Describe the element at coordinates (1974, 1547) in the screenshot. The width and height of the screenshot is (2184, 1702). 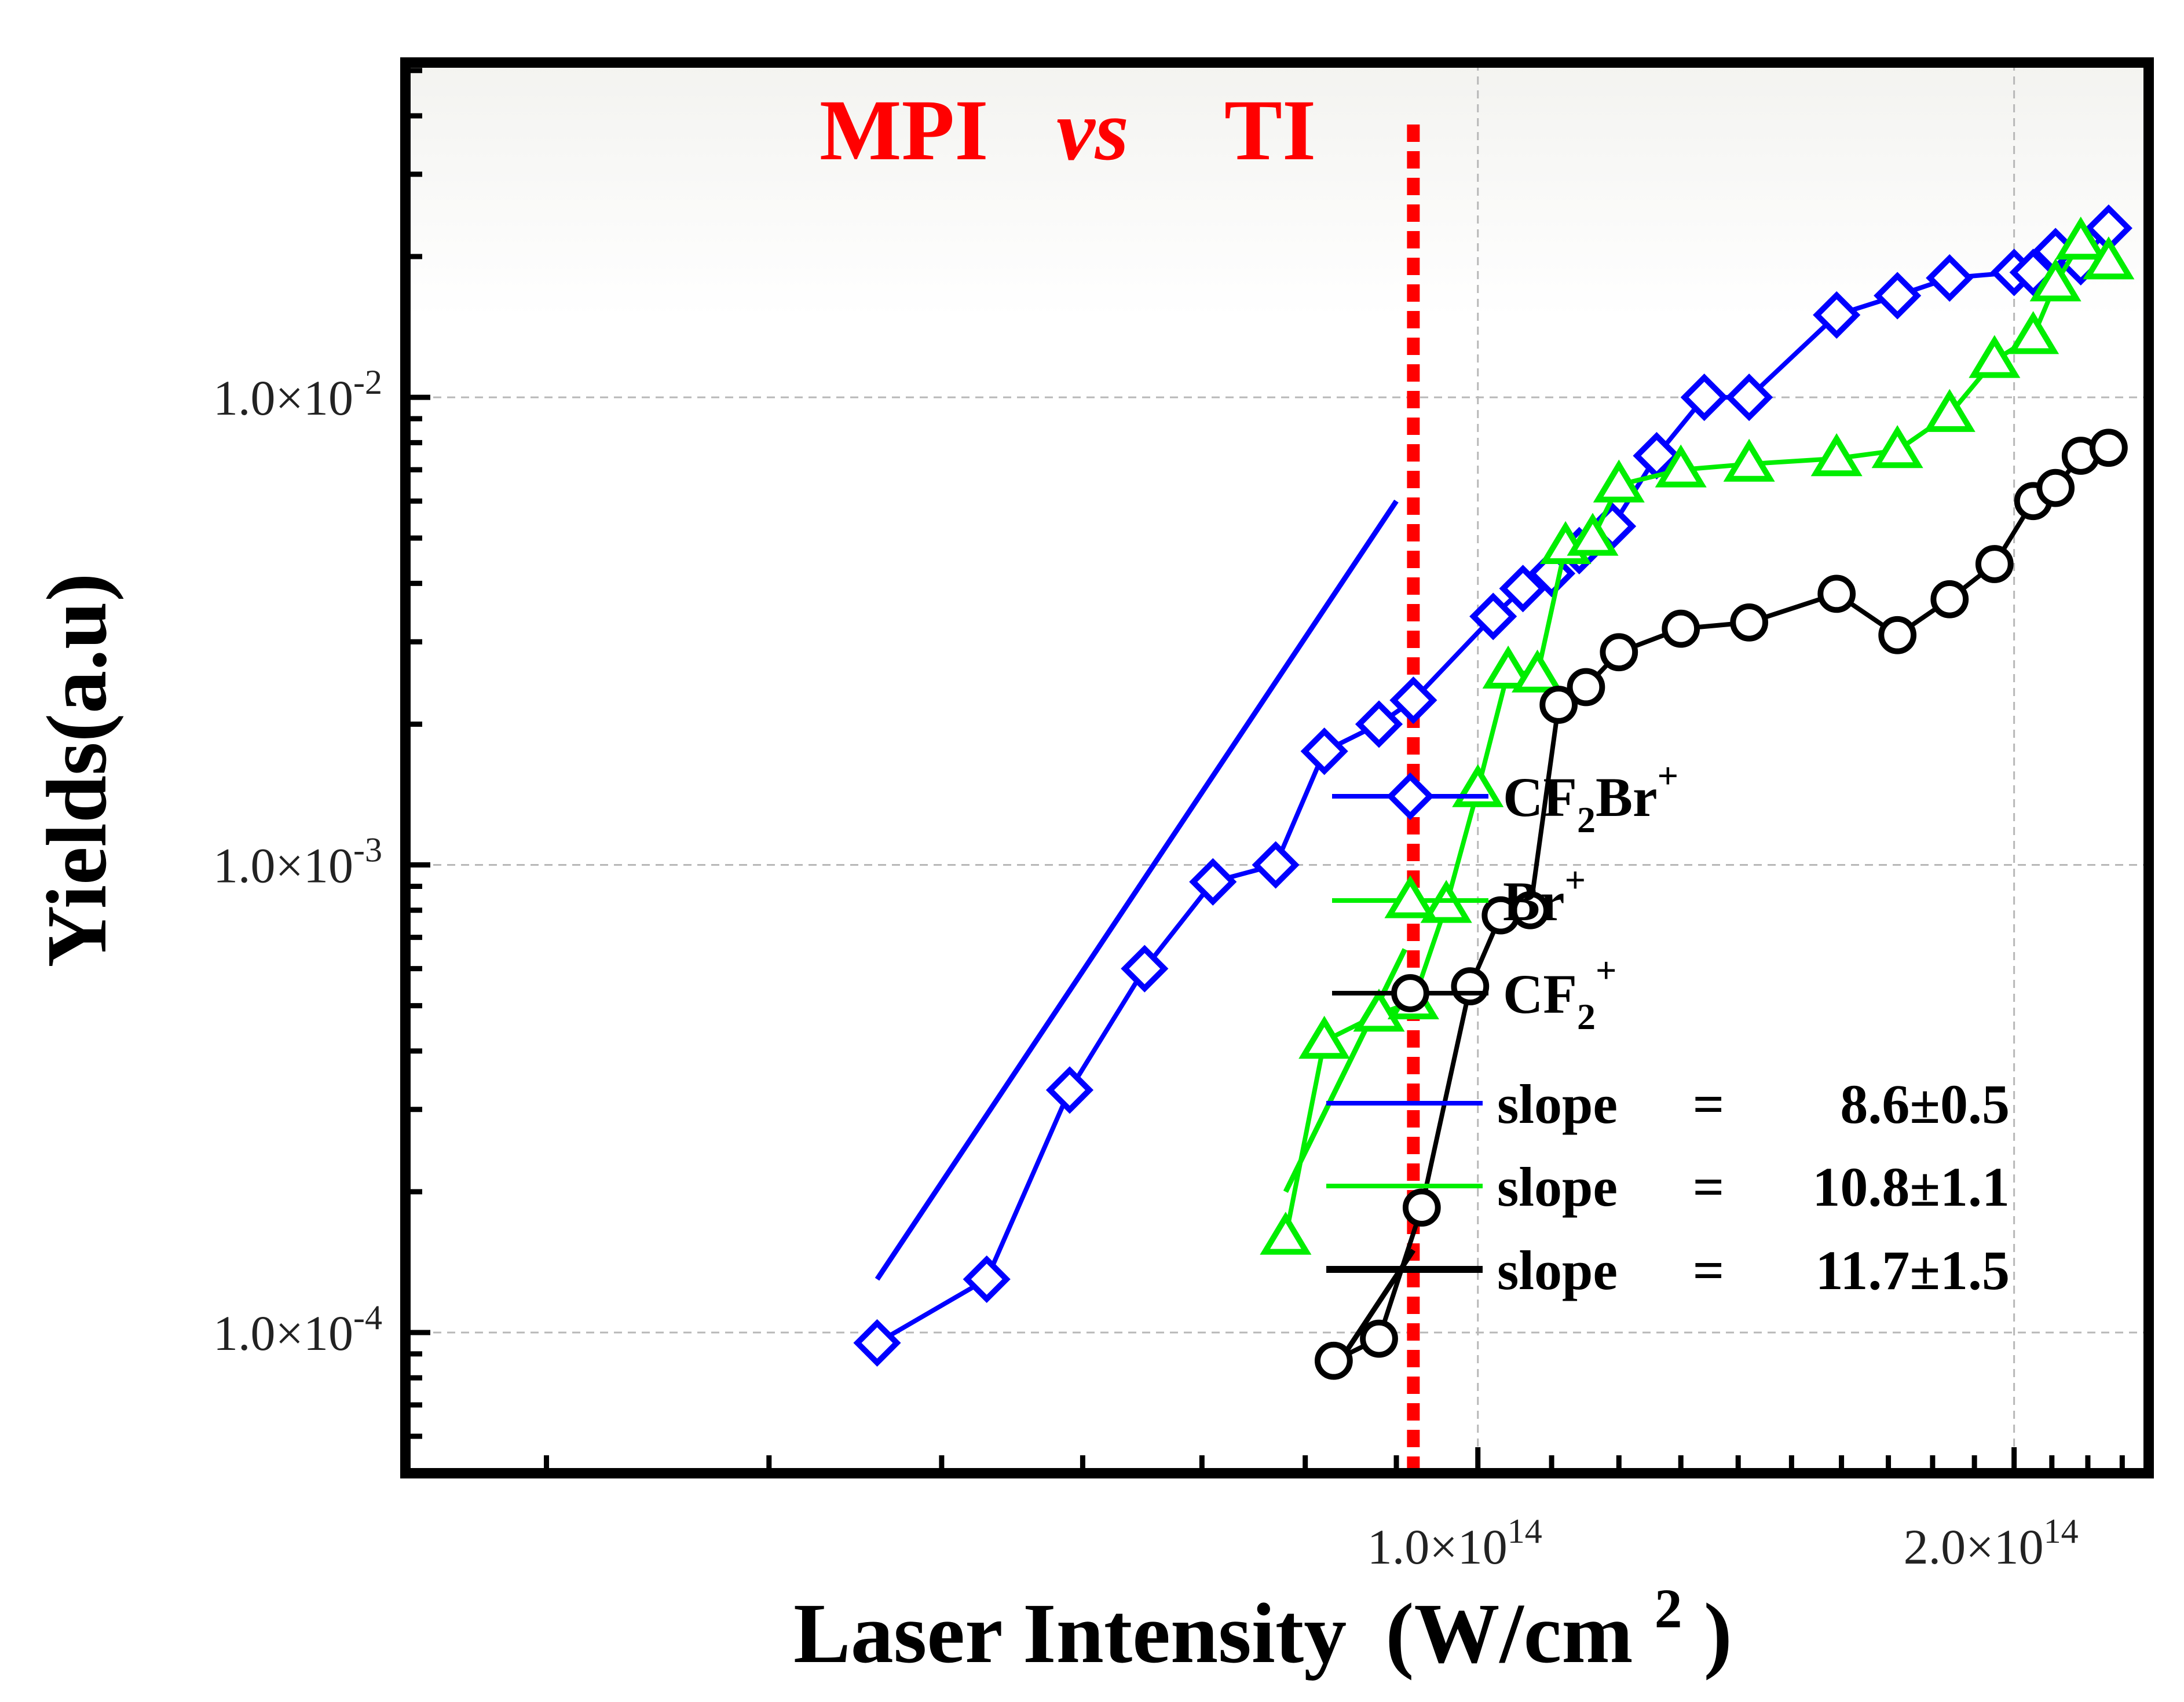
I see `x-tick-label-mantissa-1: 2.0×10` at that location.